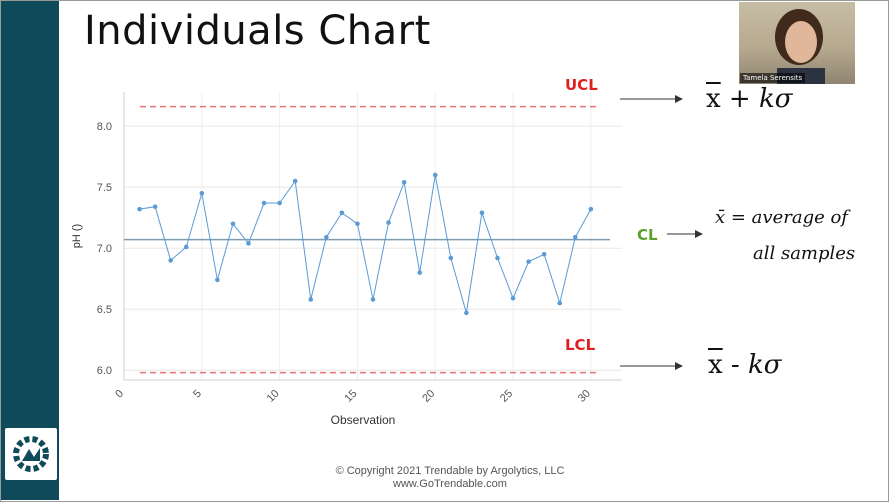 Image resolution: width=889 pixels, height=502 pixels. Describe the element at coordinates (450, 484) in the screenshot. I see `website-link: www.GoTrendable.com` at that location.